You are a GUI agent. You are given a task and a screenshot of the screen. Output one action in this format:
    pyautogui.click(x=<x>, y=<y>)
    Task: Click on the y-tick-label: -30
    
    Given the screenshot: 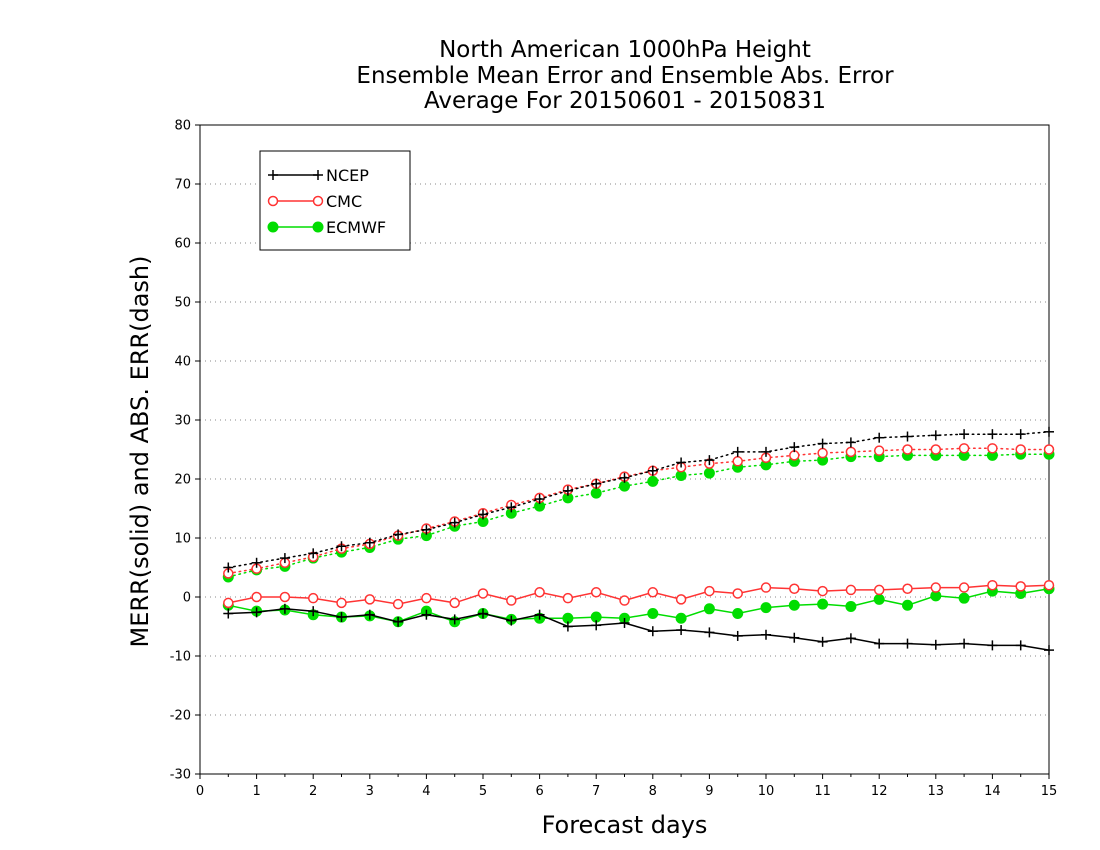 What is the action you would take?
    pyautogui.click(x=180, y=775)
    